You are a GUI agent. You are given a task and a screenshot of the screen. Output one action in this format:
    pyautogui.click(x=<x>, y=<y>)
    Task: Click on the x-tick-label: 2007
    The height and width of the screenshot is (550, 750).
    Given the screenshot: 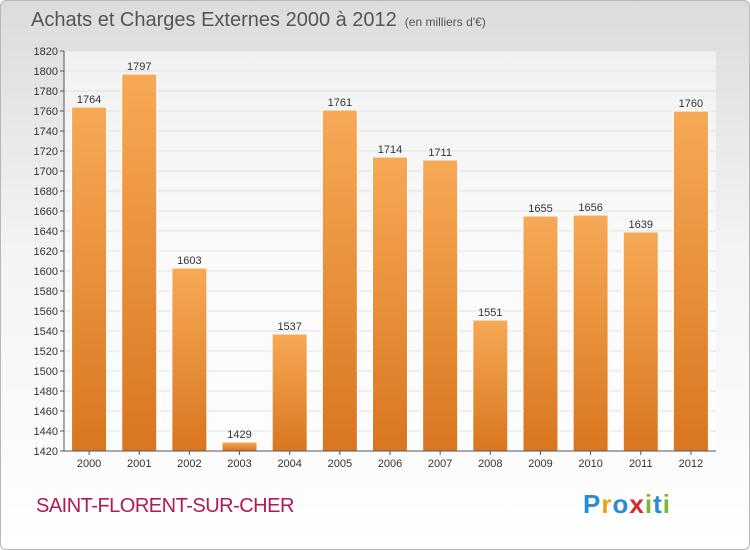 What is the action you would take?
    pyautogui.click(x=440, y=464)
    